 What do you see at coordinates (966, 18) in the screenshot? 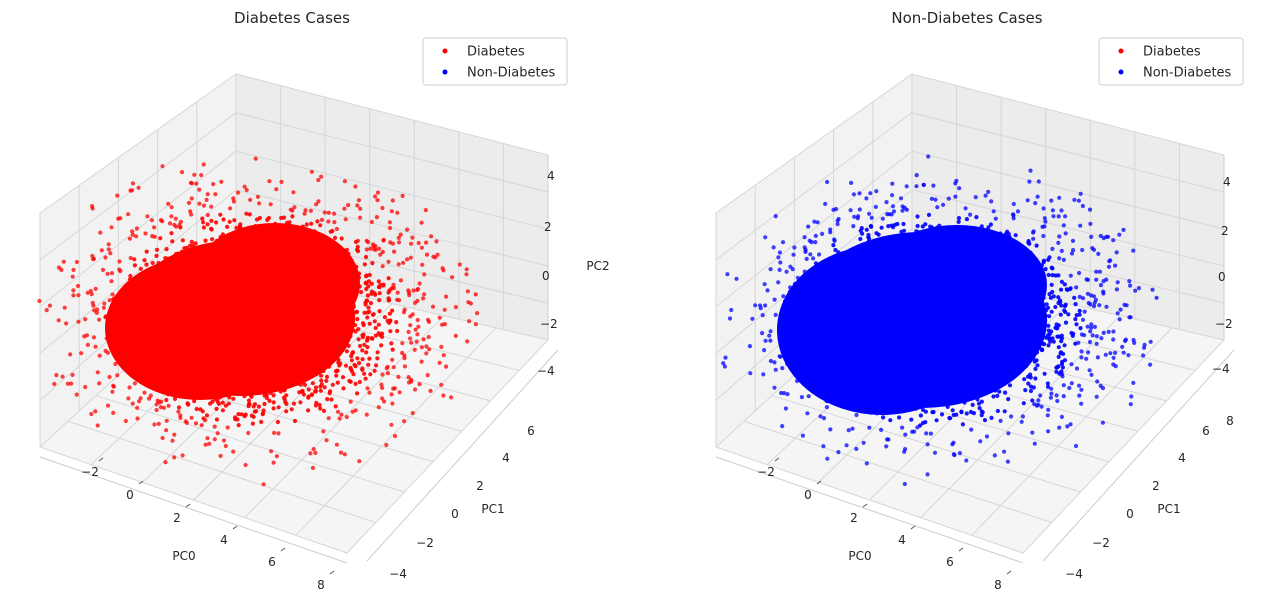
I see `chart-title: Non-Diabetes Cases` at bounding box center [966, 18].